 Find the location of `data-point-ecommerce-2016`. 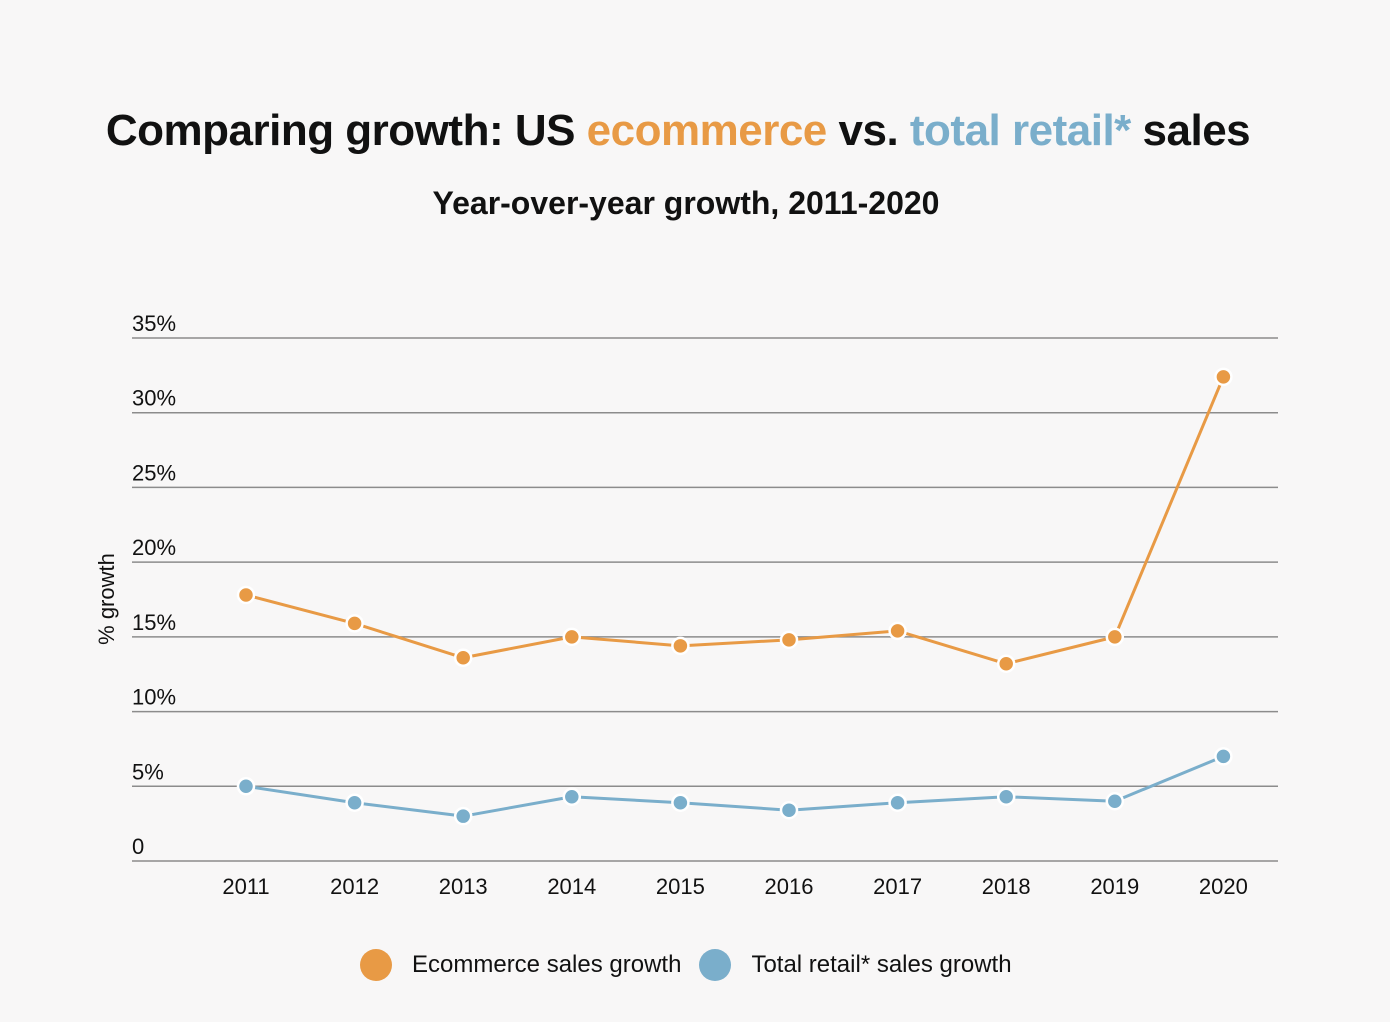

data-point-ecommerce-2016 is located at coordinates (789, 640).